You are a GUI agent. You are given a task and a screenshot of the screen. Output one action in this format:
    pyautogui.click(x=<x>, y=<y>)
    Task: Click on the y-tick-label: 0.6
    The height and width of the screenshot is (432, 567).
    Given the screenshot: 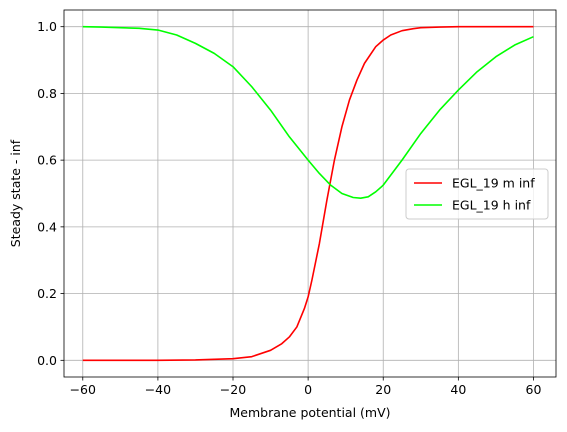 What is the action you would take?
    pyautogui.click(x=47, y=160)
    